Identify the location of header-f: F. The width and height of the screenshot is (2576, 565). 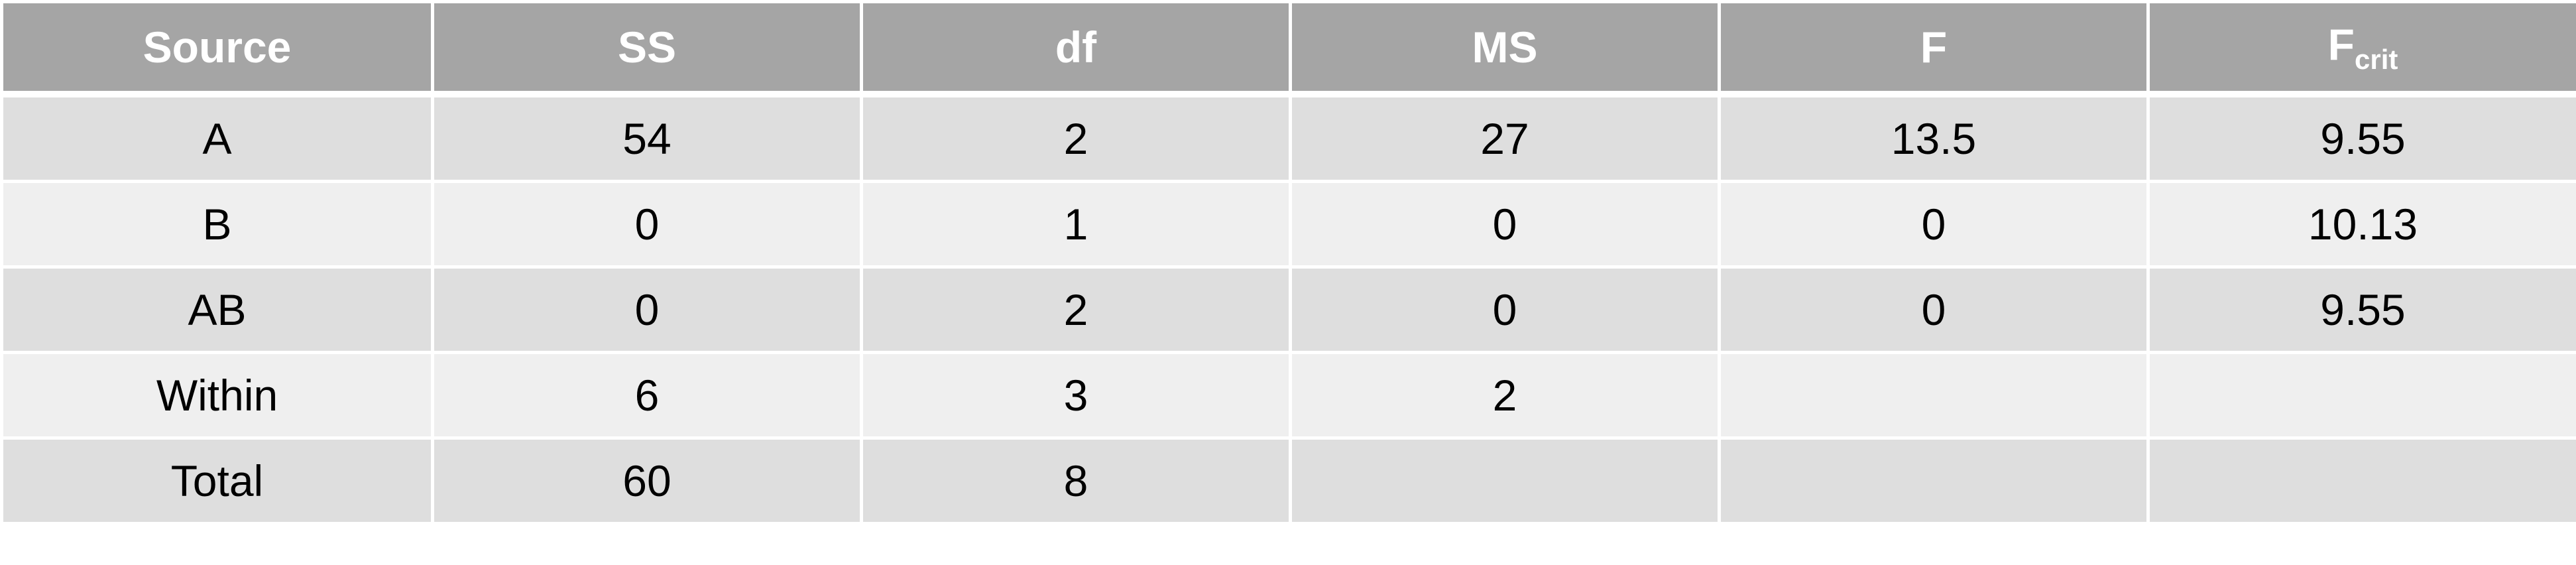
(1934, 48).